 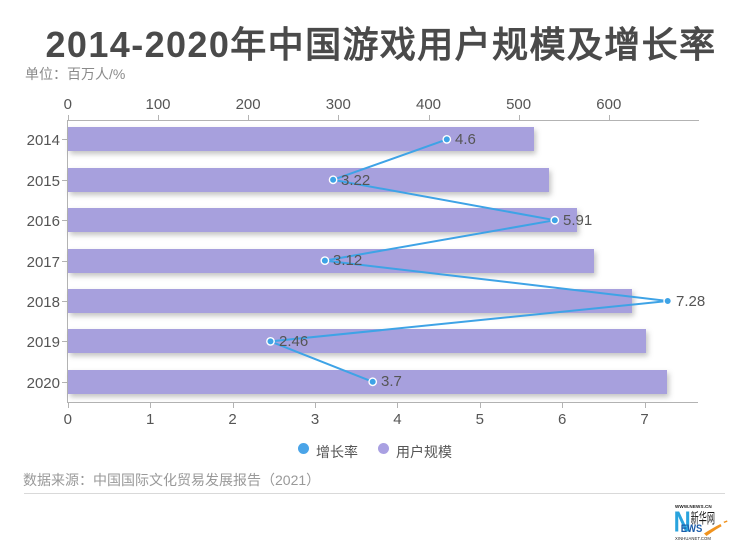 What do you see at coordinates (693, 538) in the screenshot?
I see `svg-text: XINHUANET.COM` at bounding box center [693, 538].